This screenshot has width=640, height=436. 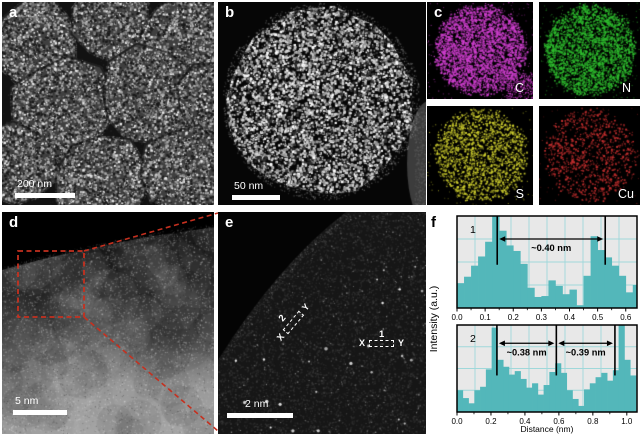 I want to click on element-label-s: S, so click(x=519, y=194).